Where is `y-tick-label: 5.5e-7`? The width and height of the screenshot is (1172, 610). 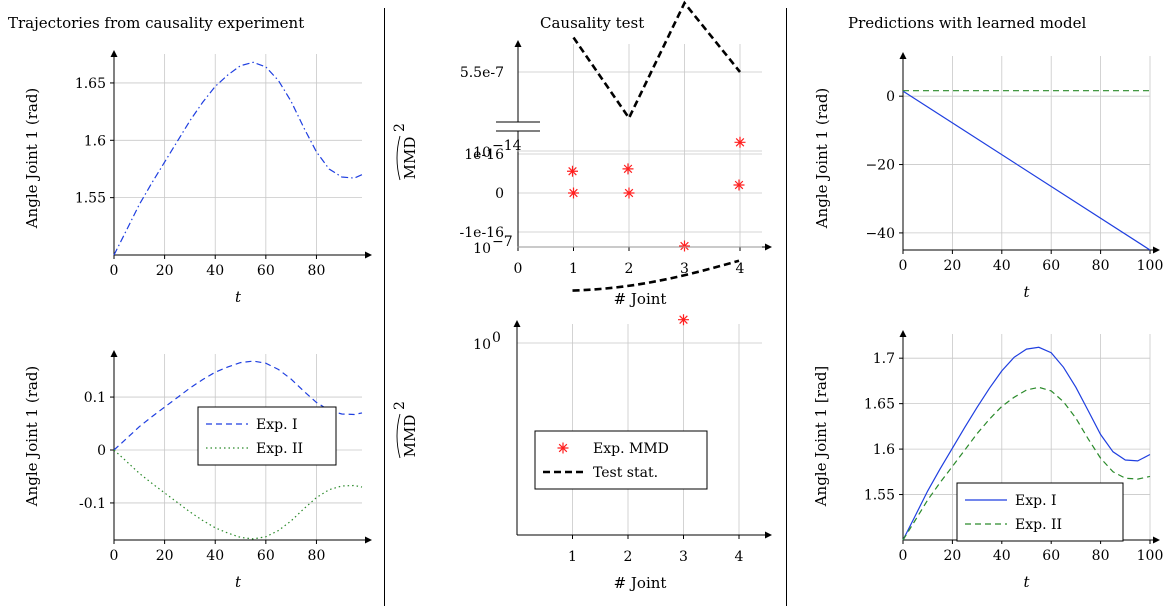
y-tick-label: 5.5e-7 is located at coordinates (482, 73).